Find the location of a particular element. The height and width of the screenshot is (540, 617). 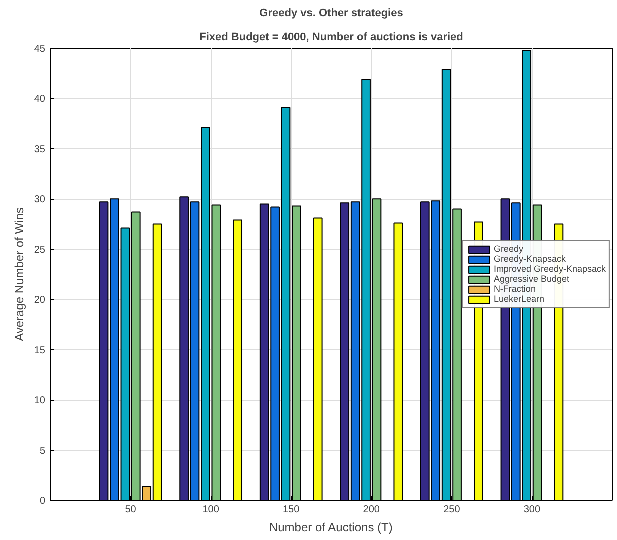

chart-title: Greedy vs. Other strategies is located at coordinates (332, 14).